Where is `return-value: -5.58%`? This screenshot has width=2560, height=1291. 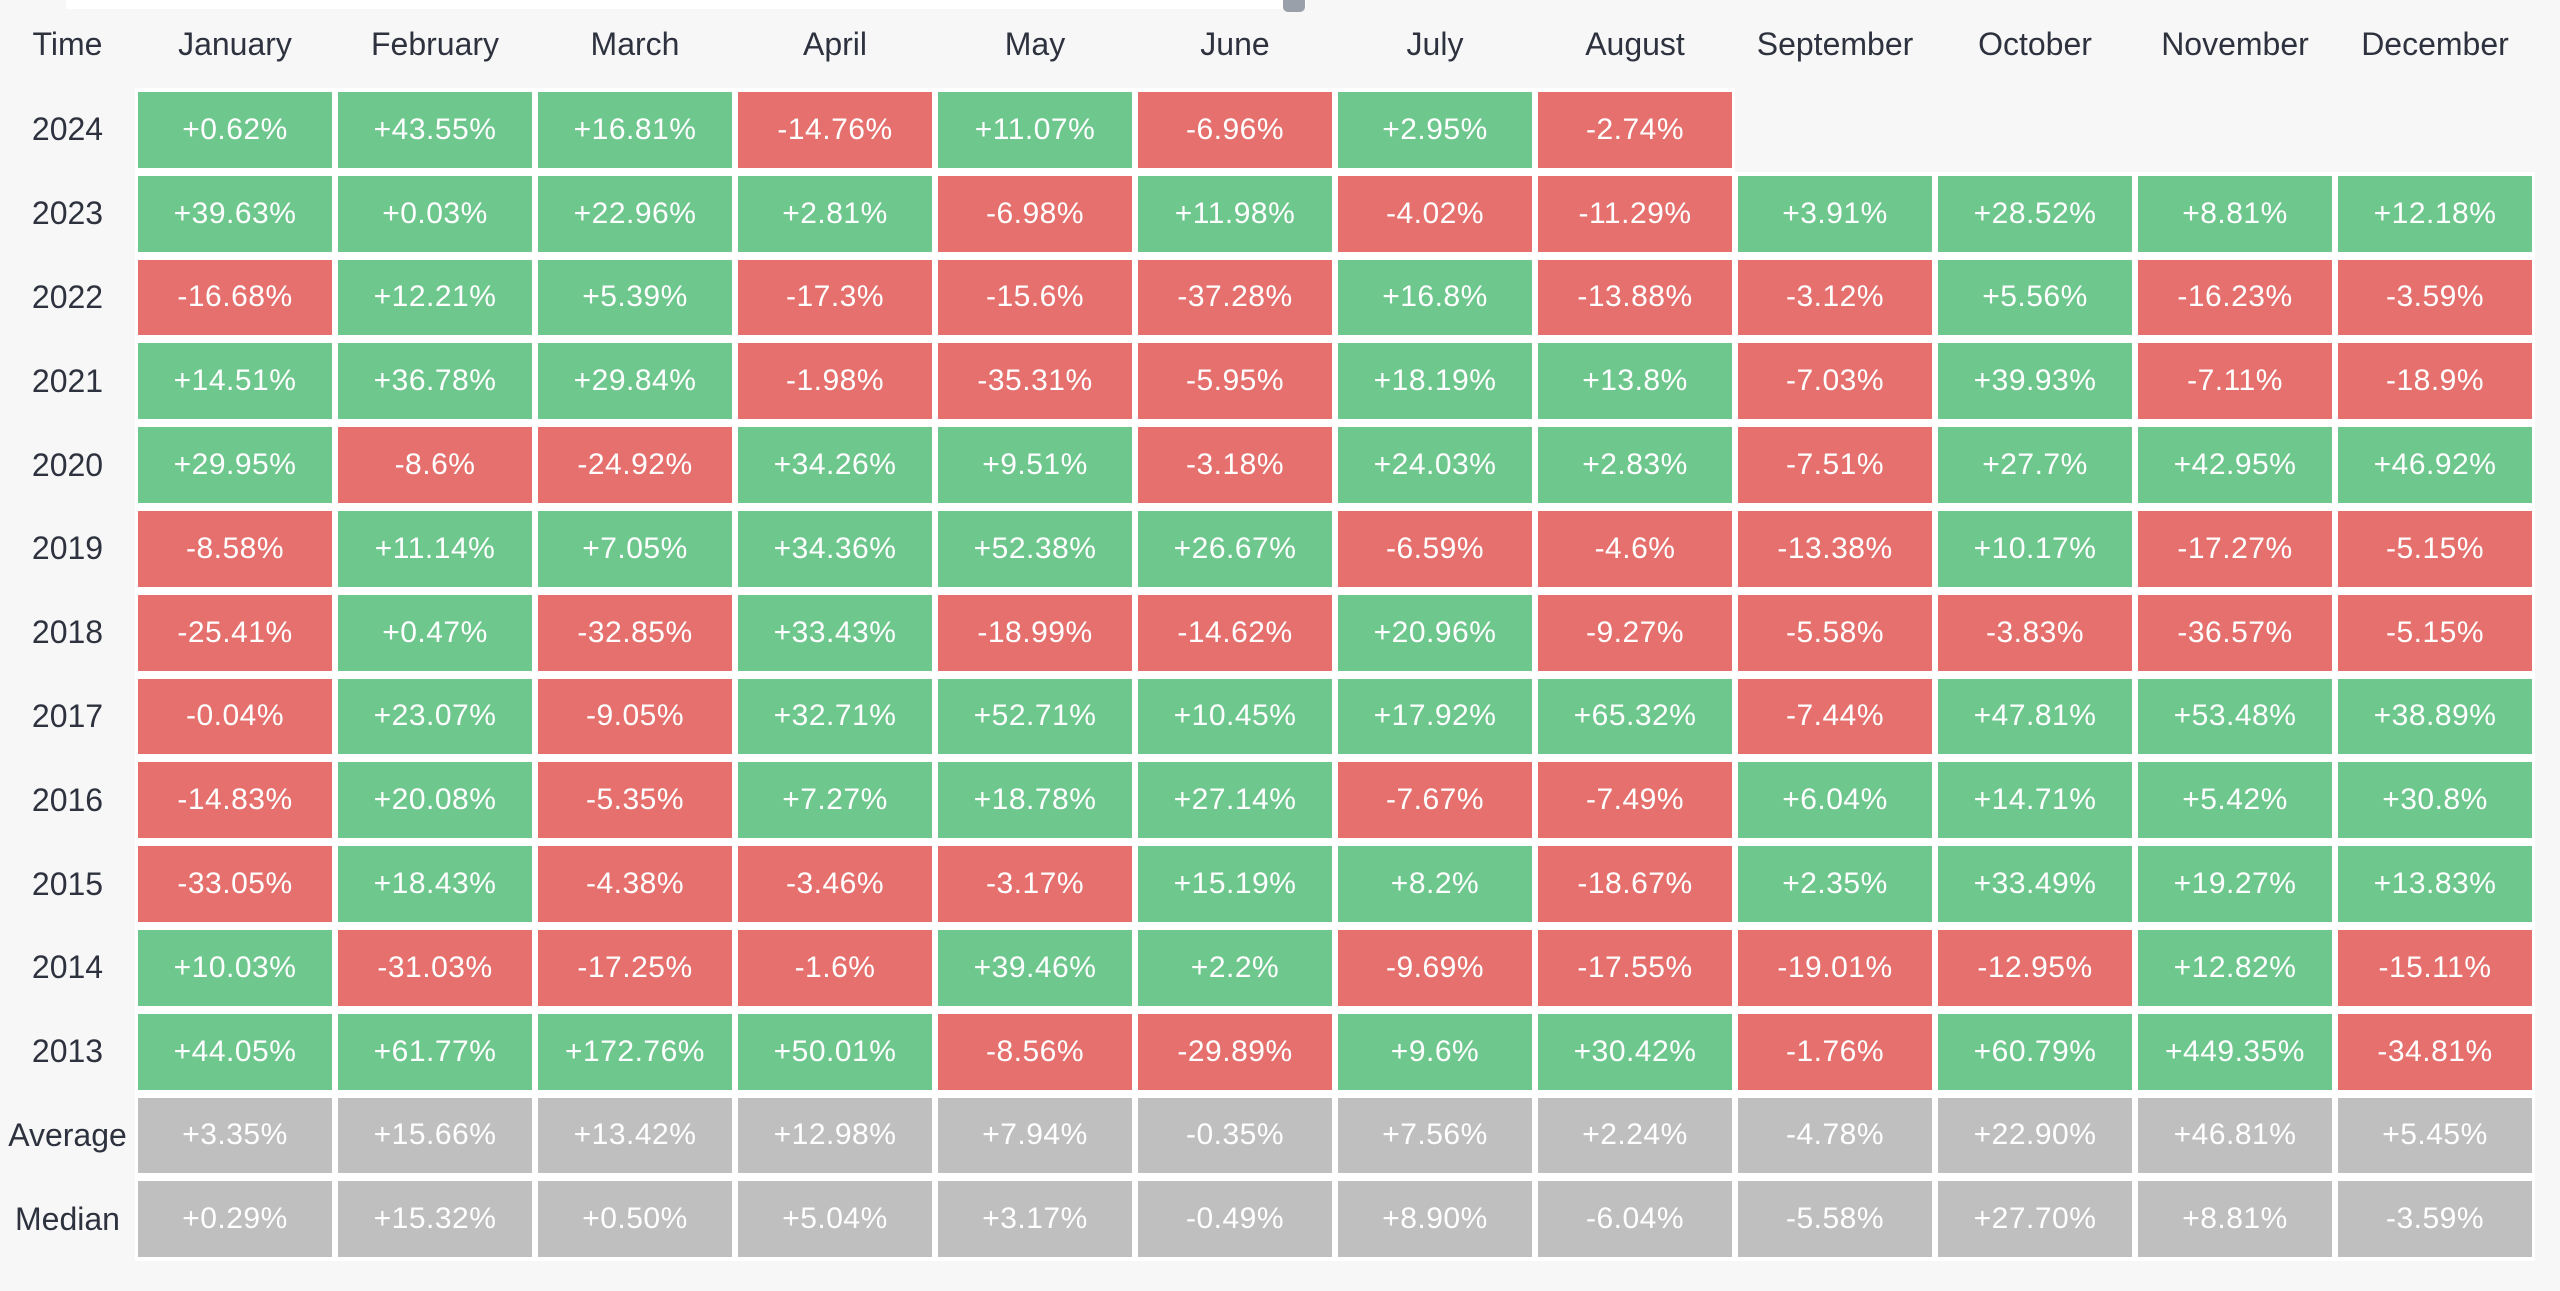
return-value: -5.58% is located at coordinates (1835, 632).